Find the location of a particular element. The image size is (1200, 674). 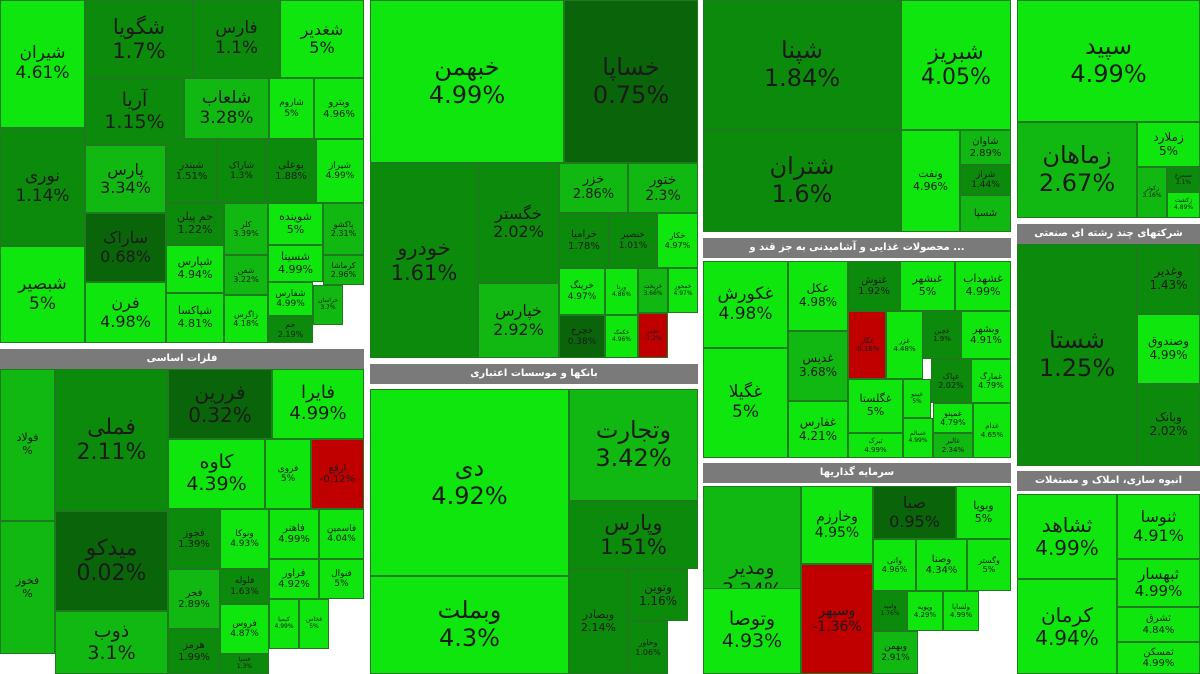

tile-s1-7: وبترو 4.96% is located at coordinates (339, 108).